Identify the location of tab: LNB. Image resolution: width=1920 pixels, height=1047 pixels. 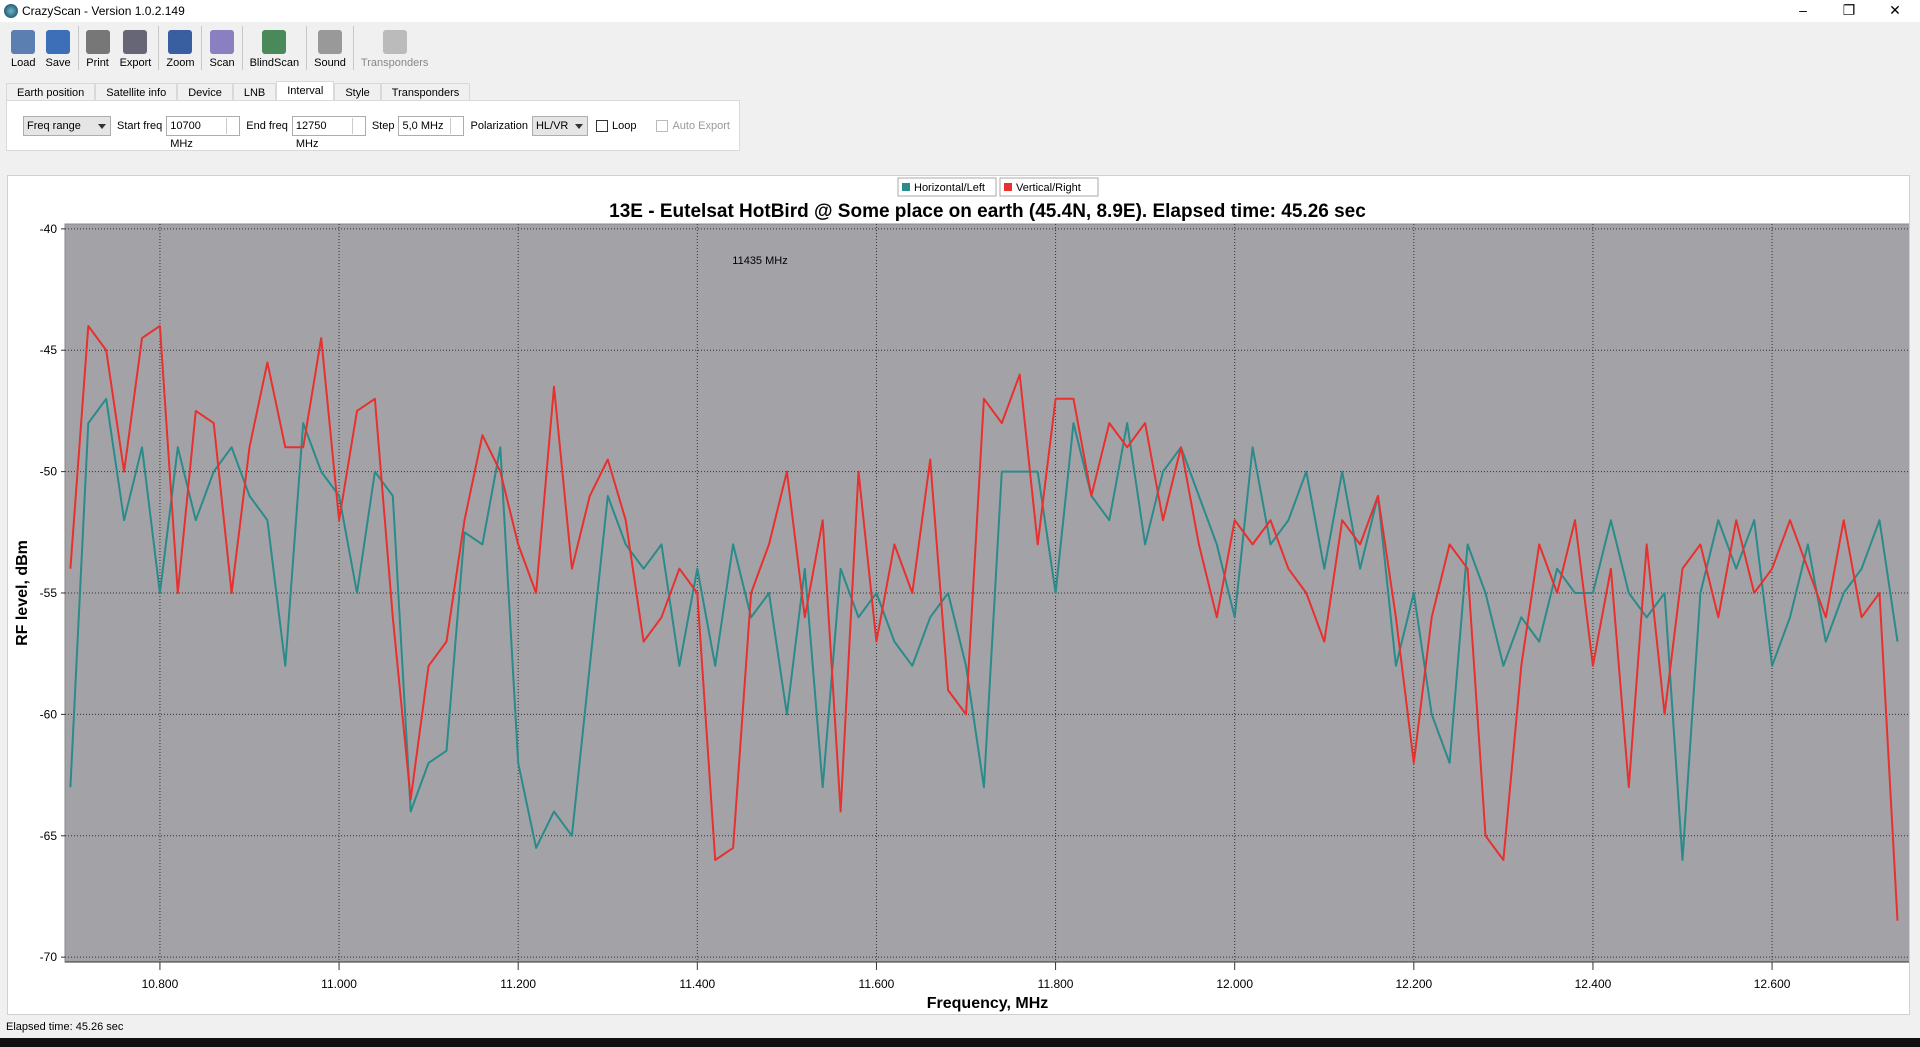
(254, 92).